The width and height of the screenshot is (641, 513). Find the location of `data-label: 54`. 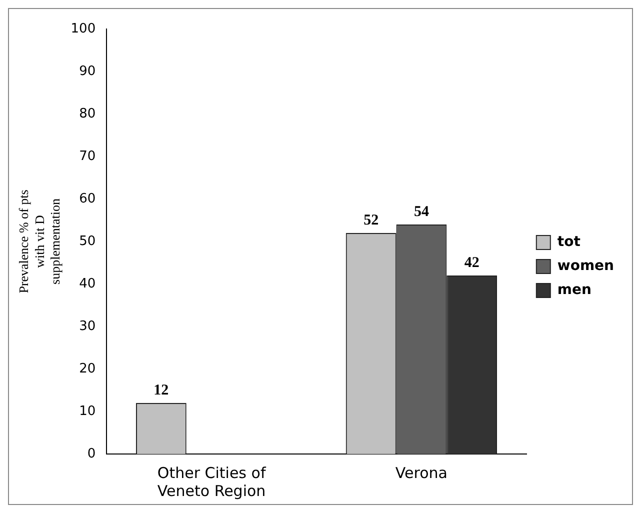

data-label: 54 is located at coordinates (422, 212).